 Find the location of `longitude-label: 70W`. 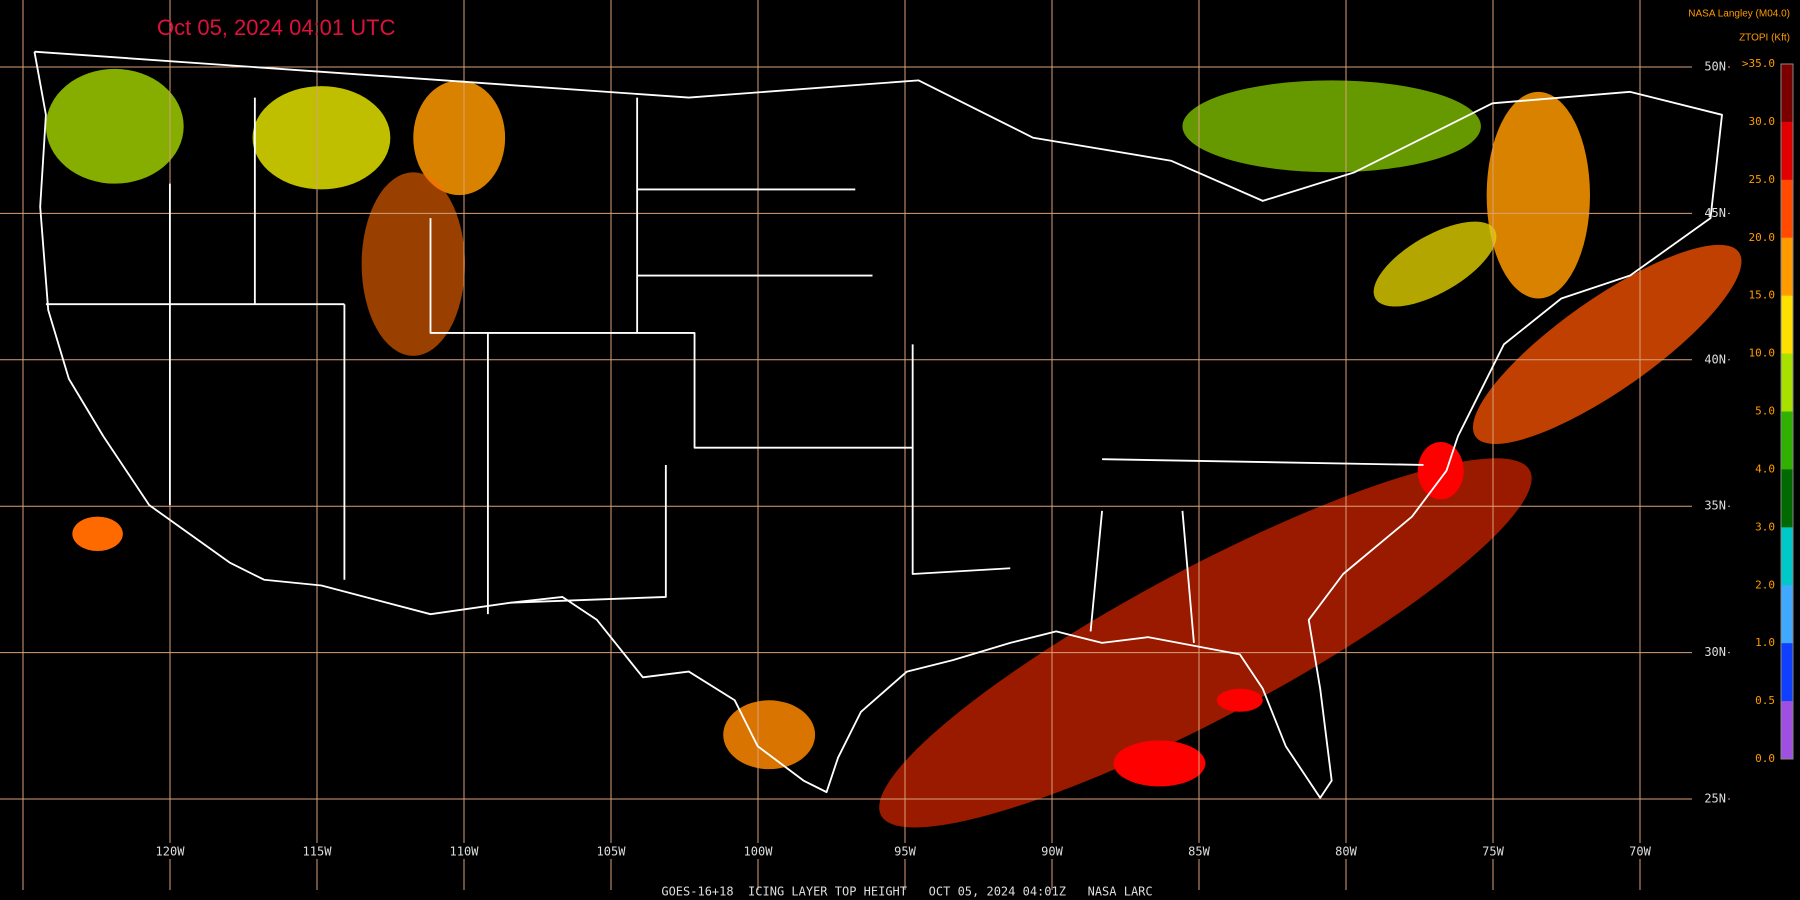

longitude-label: 70W is located at coordinates (1640, 852).